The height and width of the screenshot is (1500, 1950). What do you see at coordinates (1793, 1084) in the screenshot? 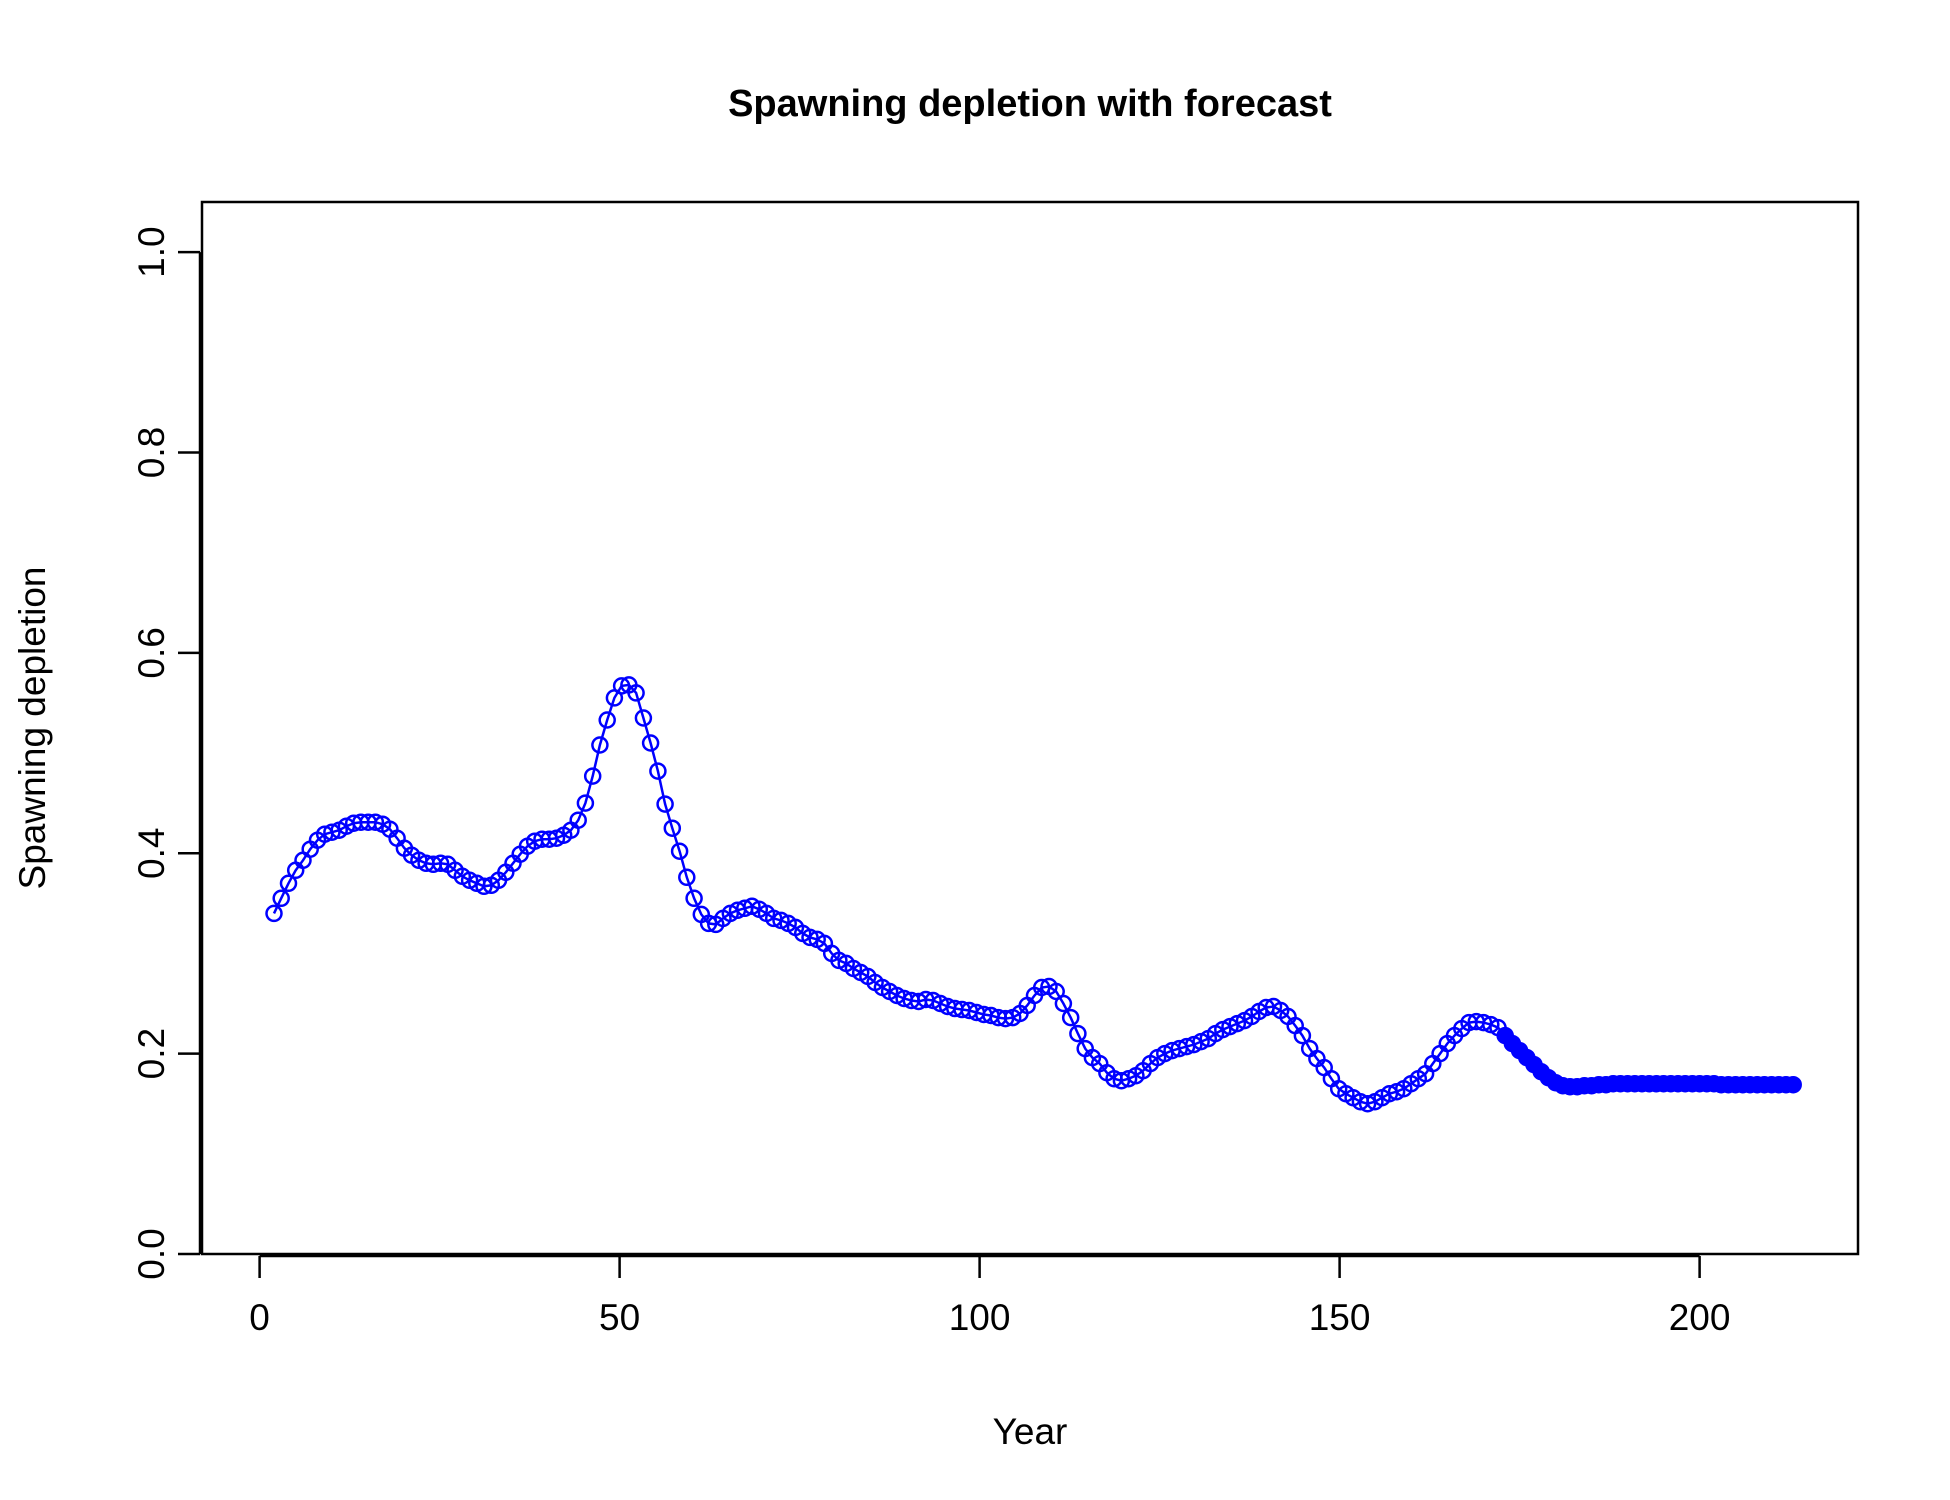
I see `forecast-point` at bounding box center [1793, 1084].